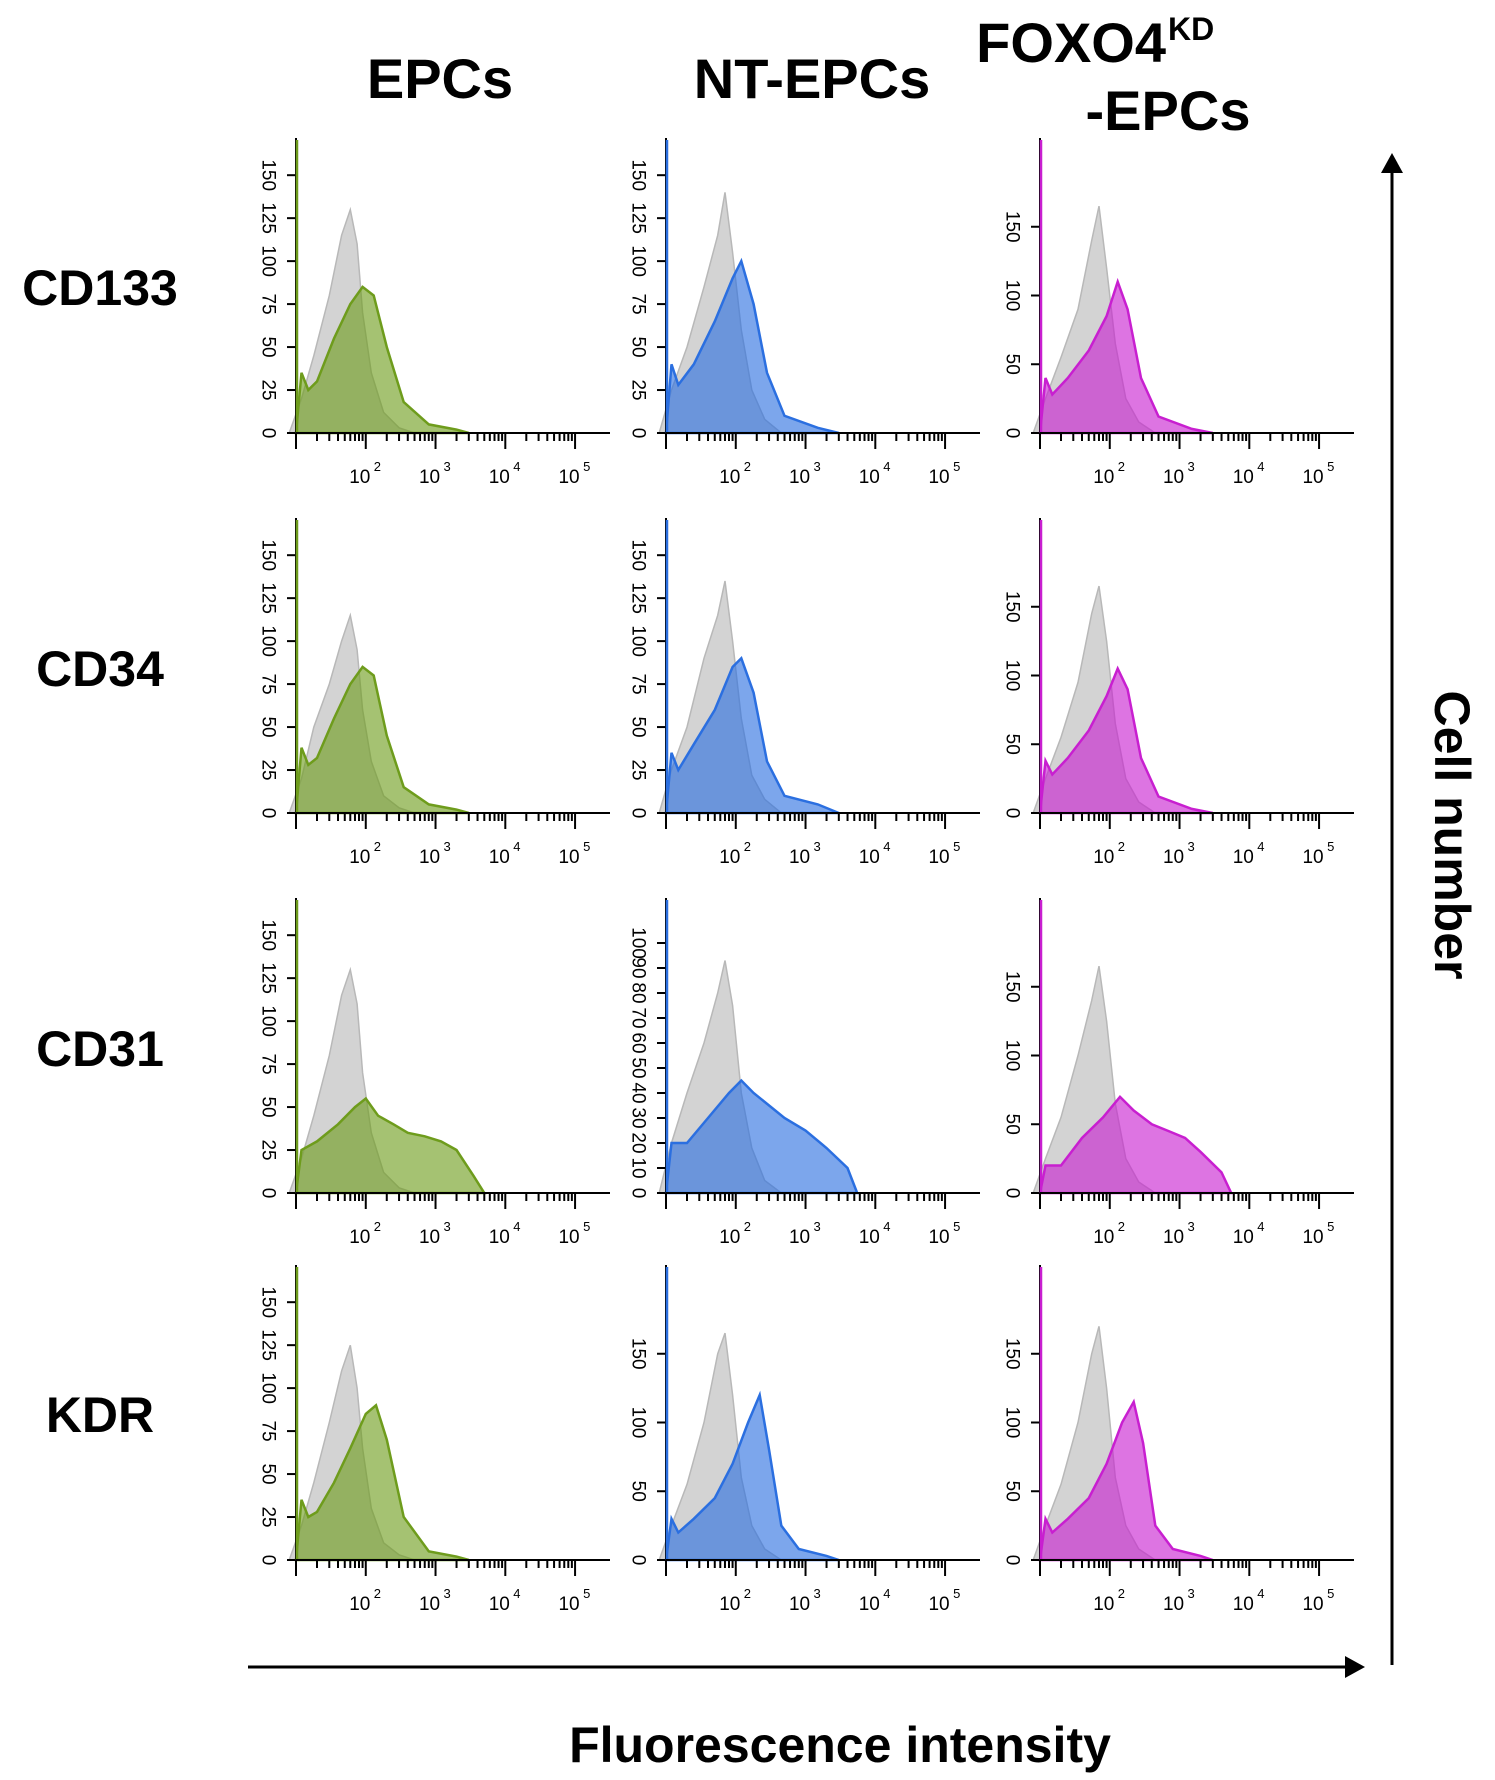 This screenshot has height=1780, width=1495. What do you see at coordinates (638, 1017) in the screenshot?
I see `y-tick-label: 70` at bounding box center [638, 1017].